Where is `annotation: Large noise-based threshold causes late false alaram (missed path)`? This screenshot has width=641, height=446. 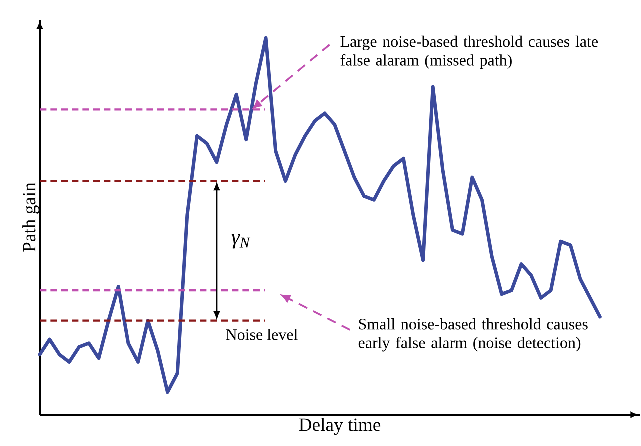
annotation: Large noise-based threshold causes late false alaram (missed path) is located at coordinates (469, 53).